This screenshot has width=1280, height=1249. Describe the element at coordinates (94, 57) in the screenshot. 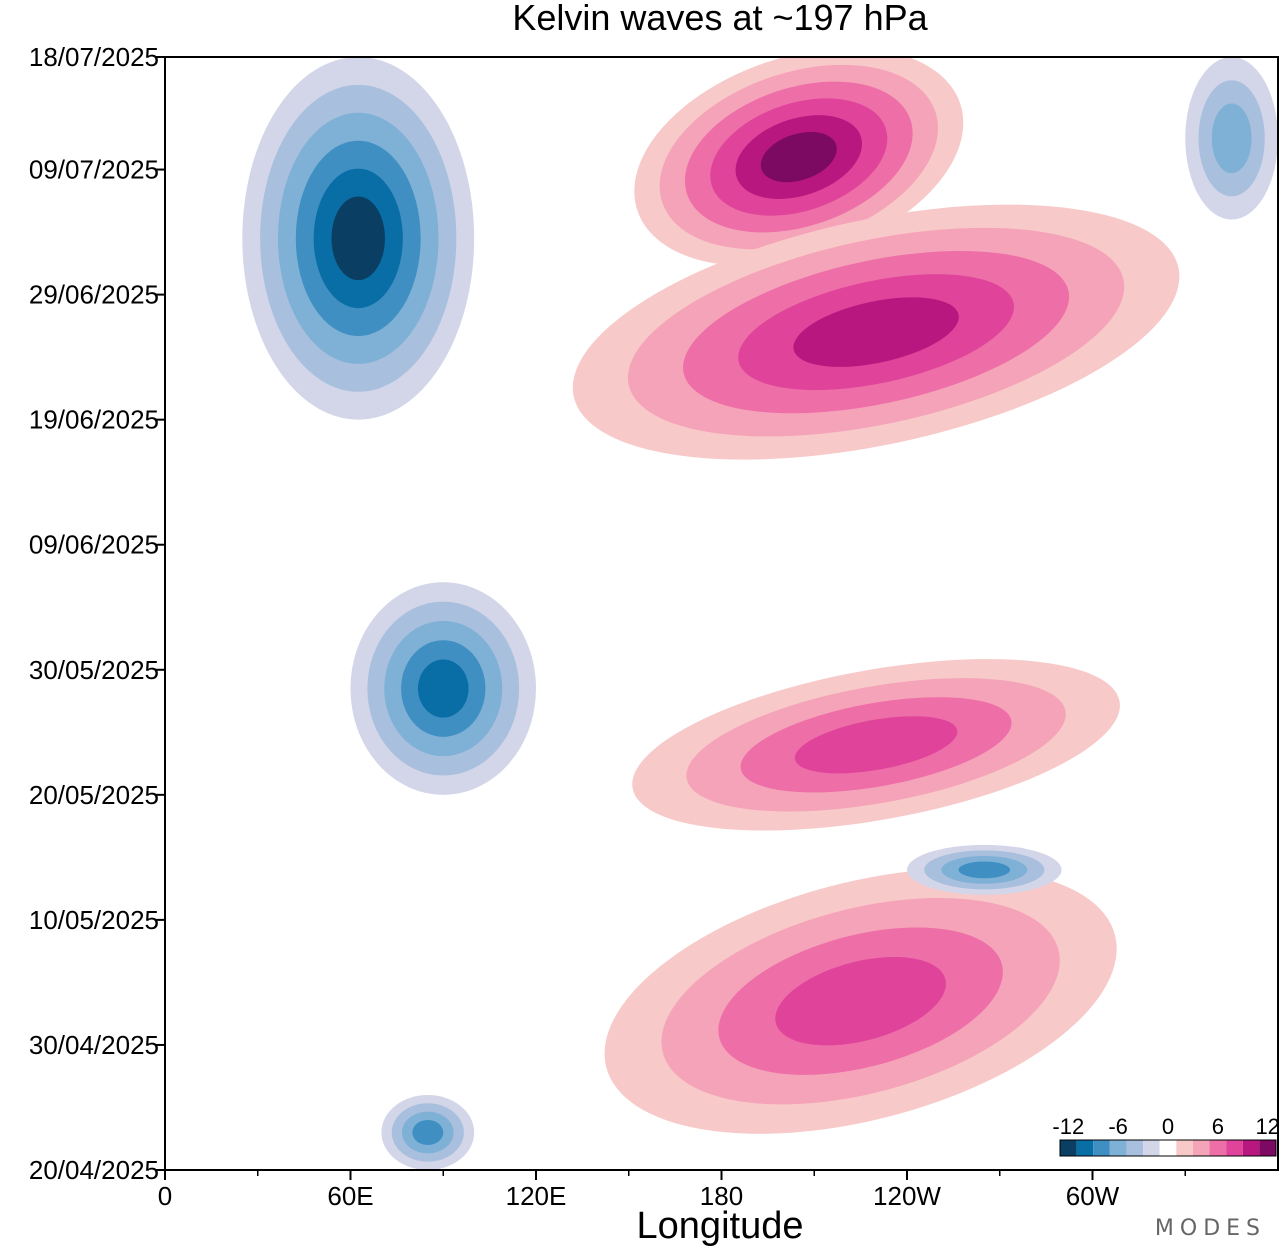

I see `y-tick-label: 18/07/2025` at that location.